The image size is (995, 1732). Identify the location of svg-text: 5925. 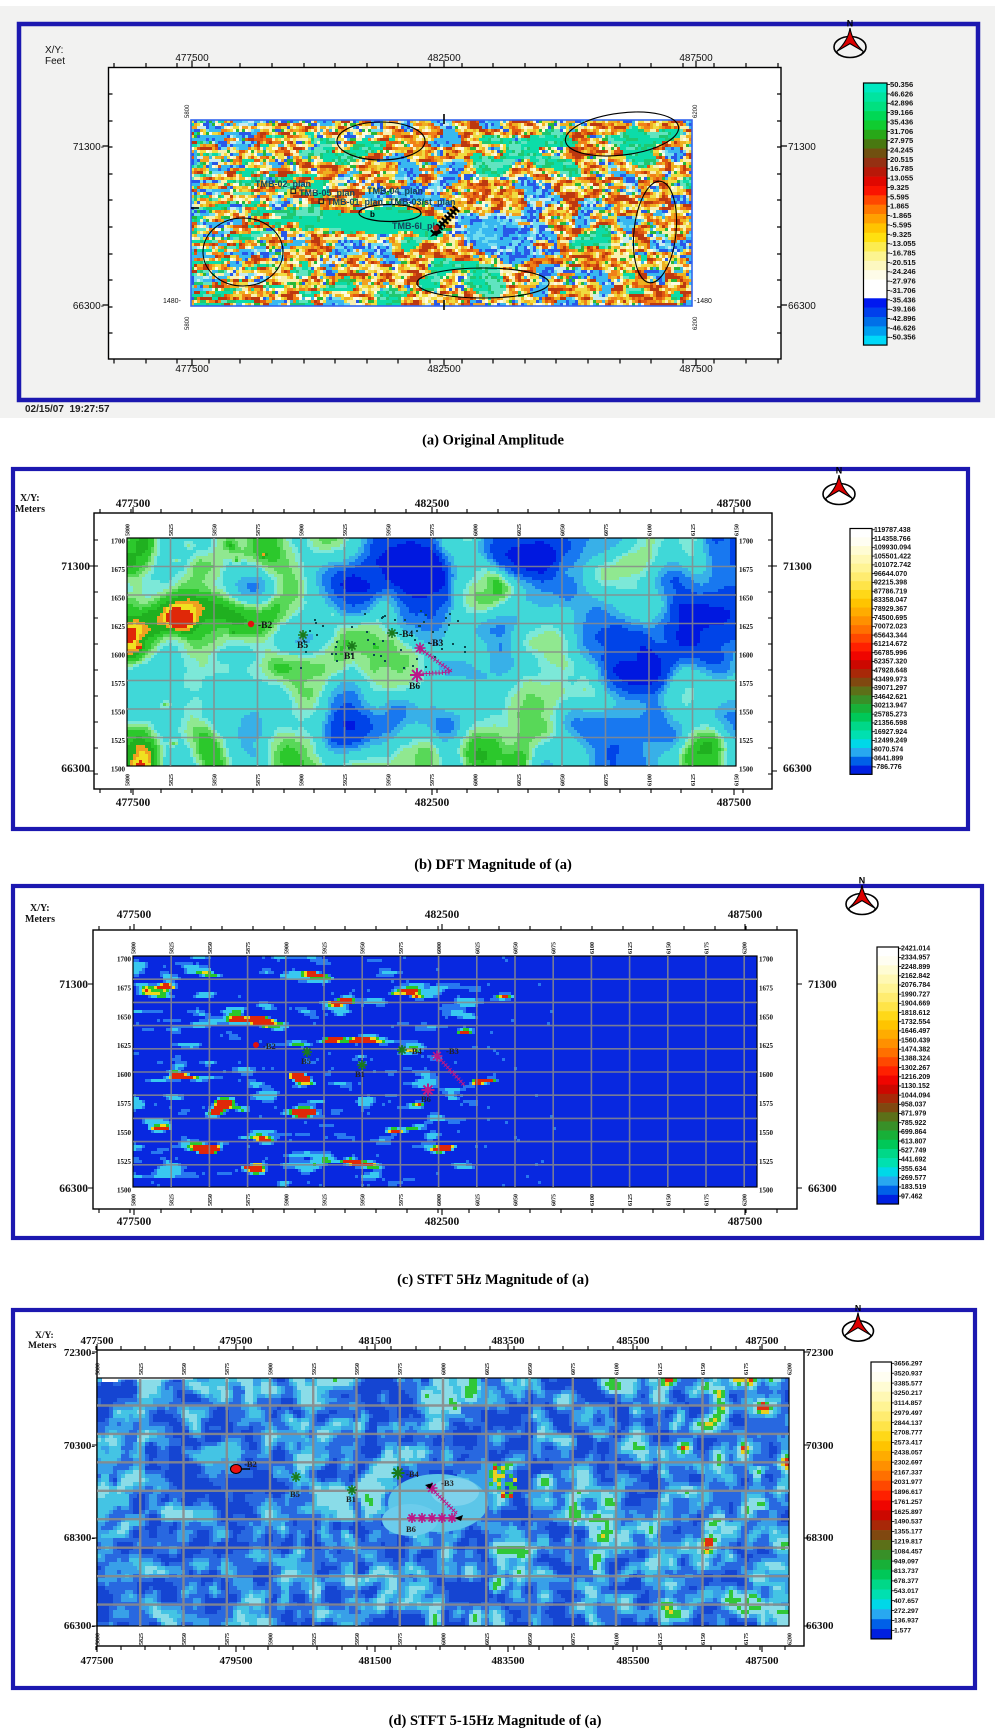
(346, 780).